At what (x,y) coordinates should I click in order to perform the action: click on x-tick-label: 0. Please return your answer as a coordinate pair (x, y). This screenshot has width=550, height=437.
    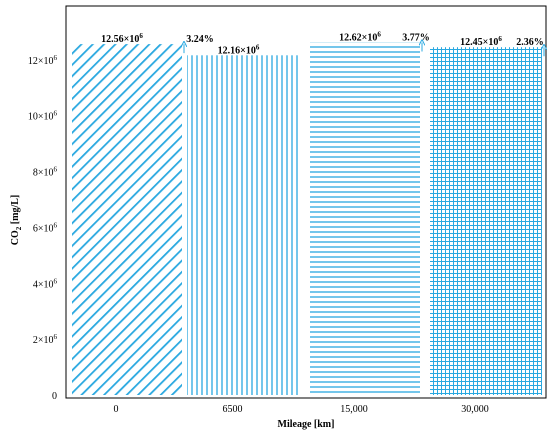
    Looking at the image, I should click on (116, 409).